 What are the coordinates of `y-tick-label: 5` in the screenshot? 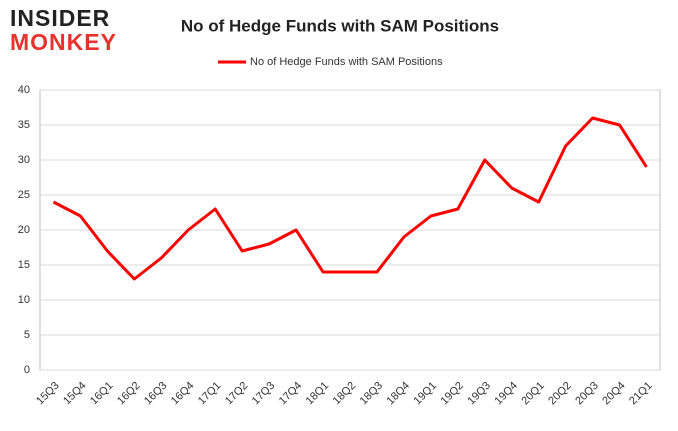 It's located at (27, 335).